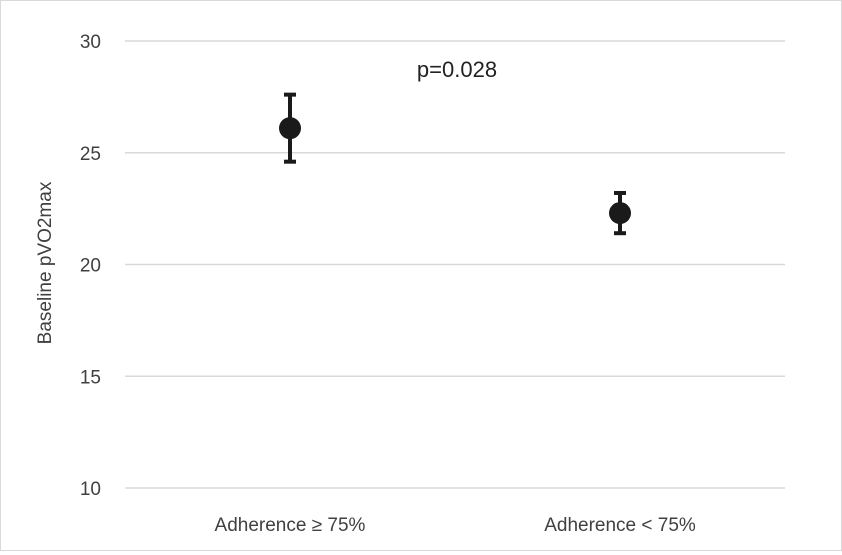 The width and height of the screenshot is (842, 555). What do you see at coordinates (90, 377) in the screenshot?
I see `y-tick-label-15: 15` at bounding box center [90, 377].